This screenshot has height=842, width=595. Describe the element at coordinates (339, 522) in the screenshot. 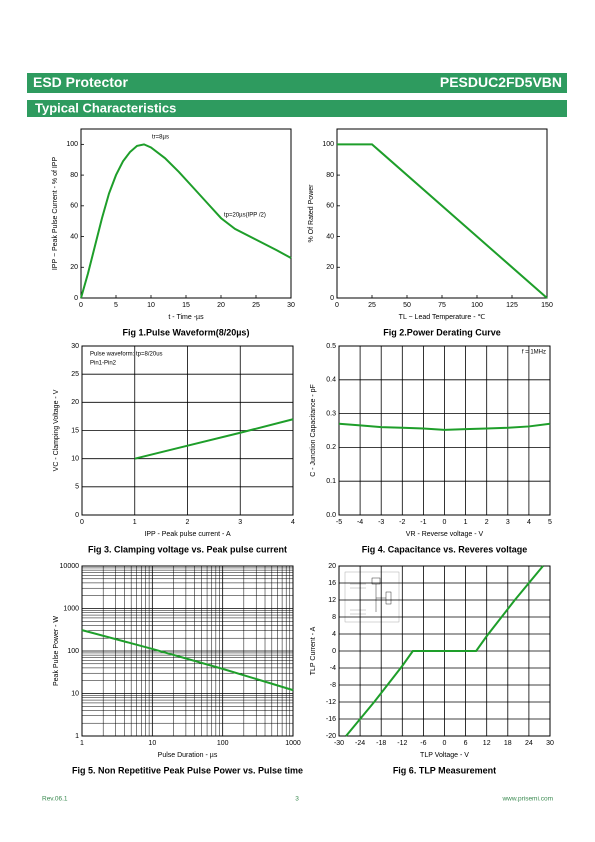

I see `x-tick-label: -5` at that location.